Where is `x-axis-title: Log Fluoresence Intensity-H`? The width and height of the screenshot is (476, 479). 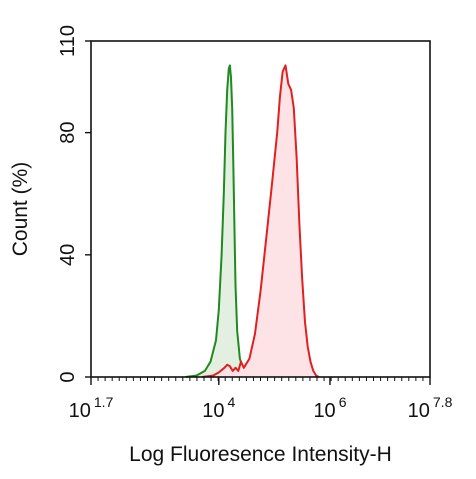
x-axis-title: Log Fluoresence Intensity-H is located at coordinates (260, 454).